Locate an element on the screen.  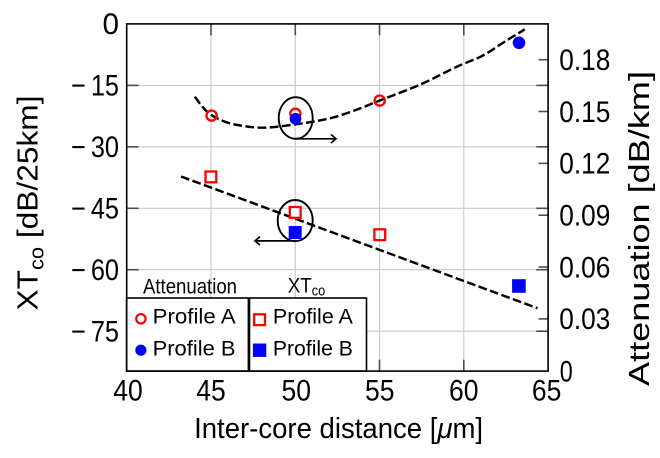
svg-text: 45 is located at coordinates (211, 390).